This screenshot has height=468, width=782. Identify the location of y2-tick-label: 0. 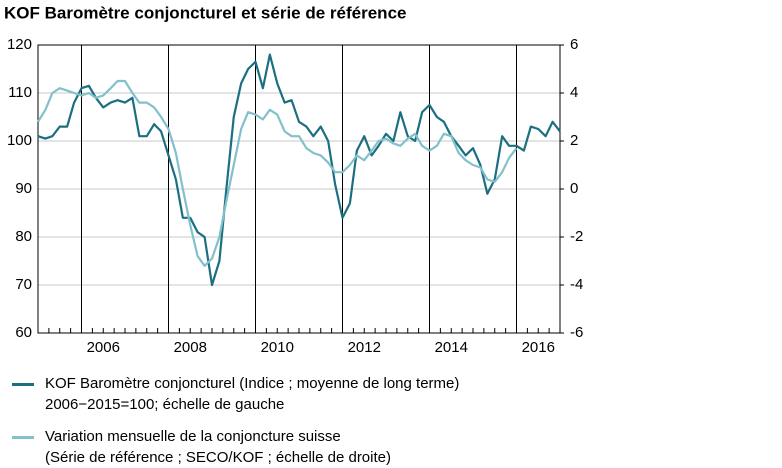
(574, 188).